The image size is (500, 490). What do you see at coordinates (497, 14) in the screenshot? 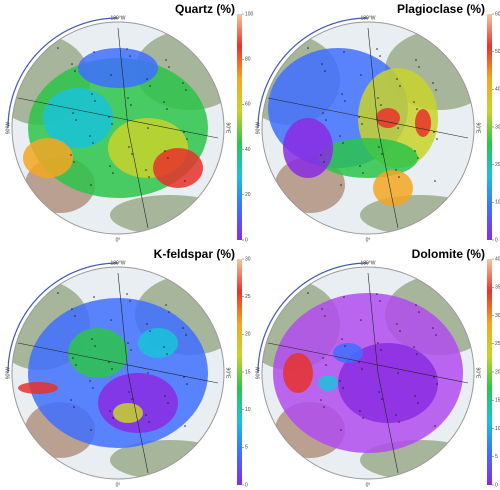
I see `colorbar-tick-label: 60` at bounding box center [497, 14].